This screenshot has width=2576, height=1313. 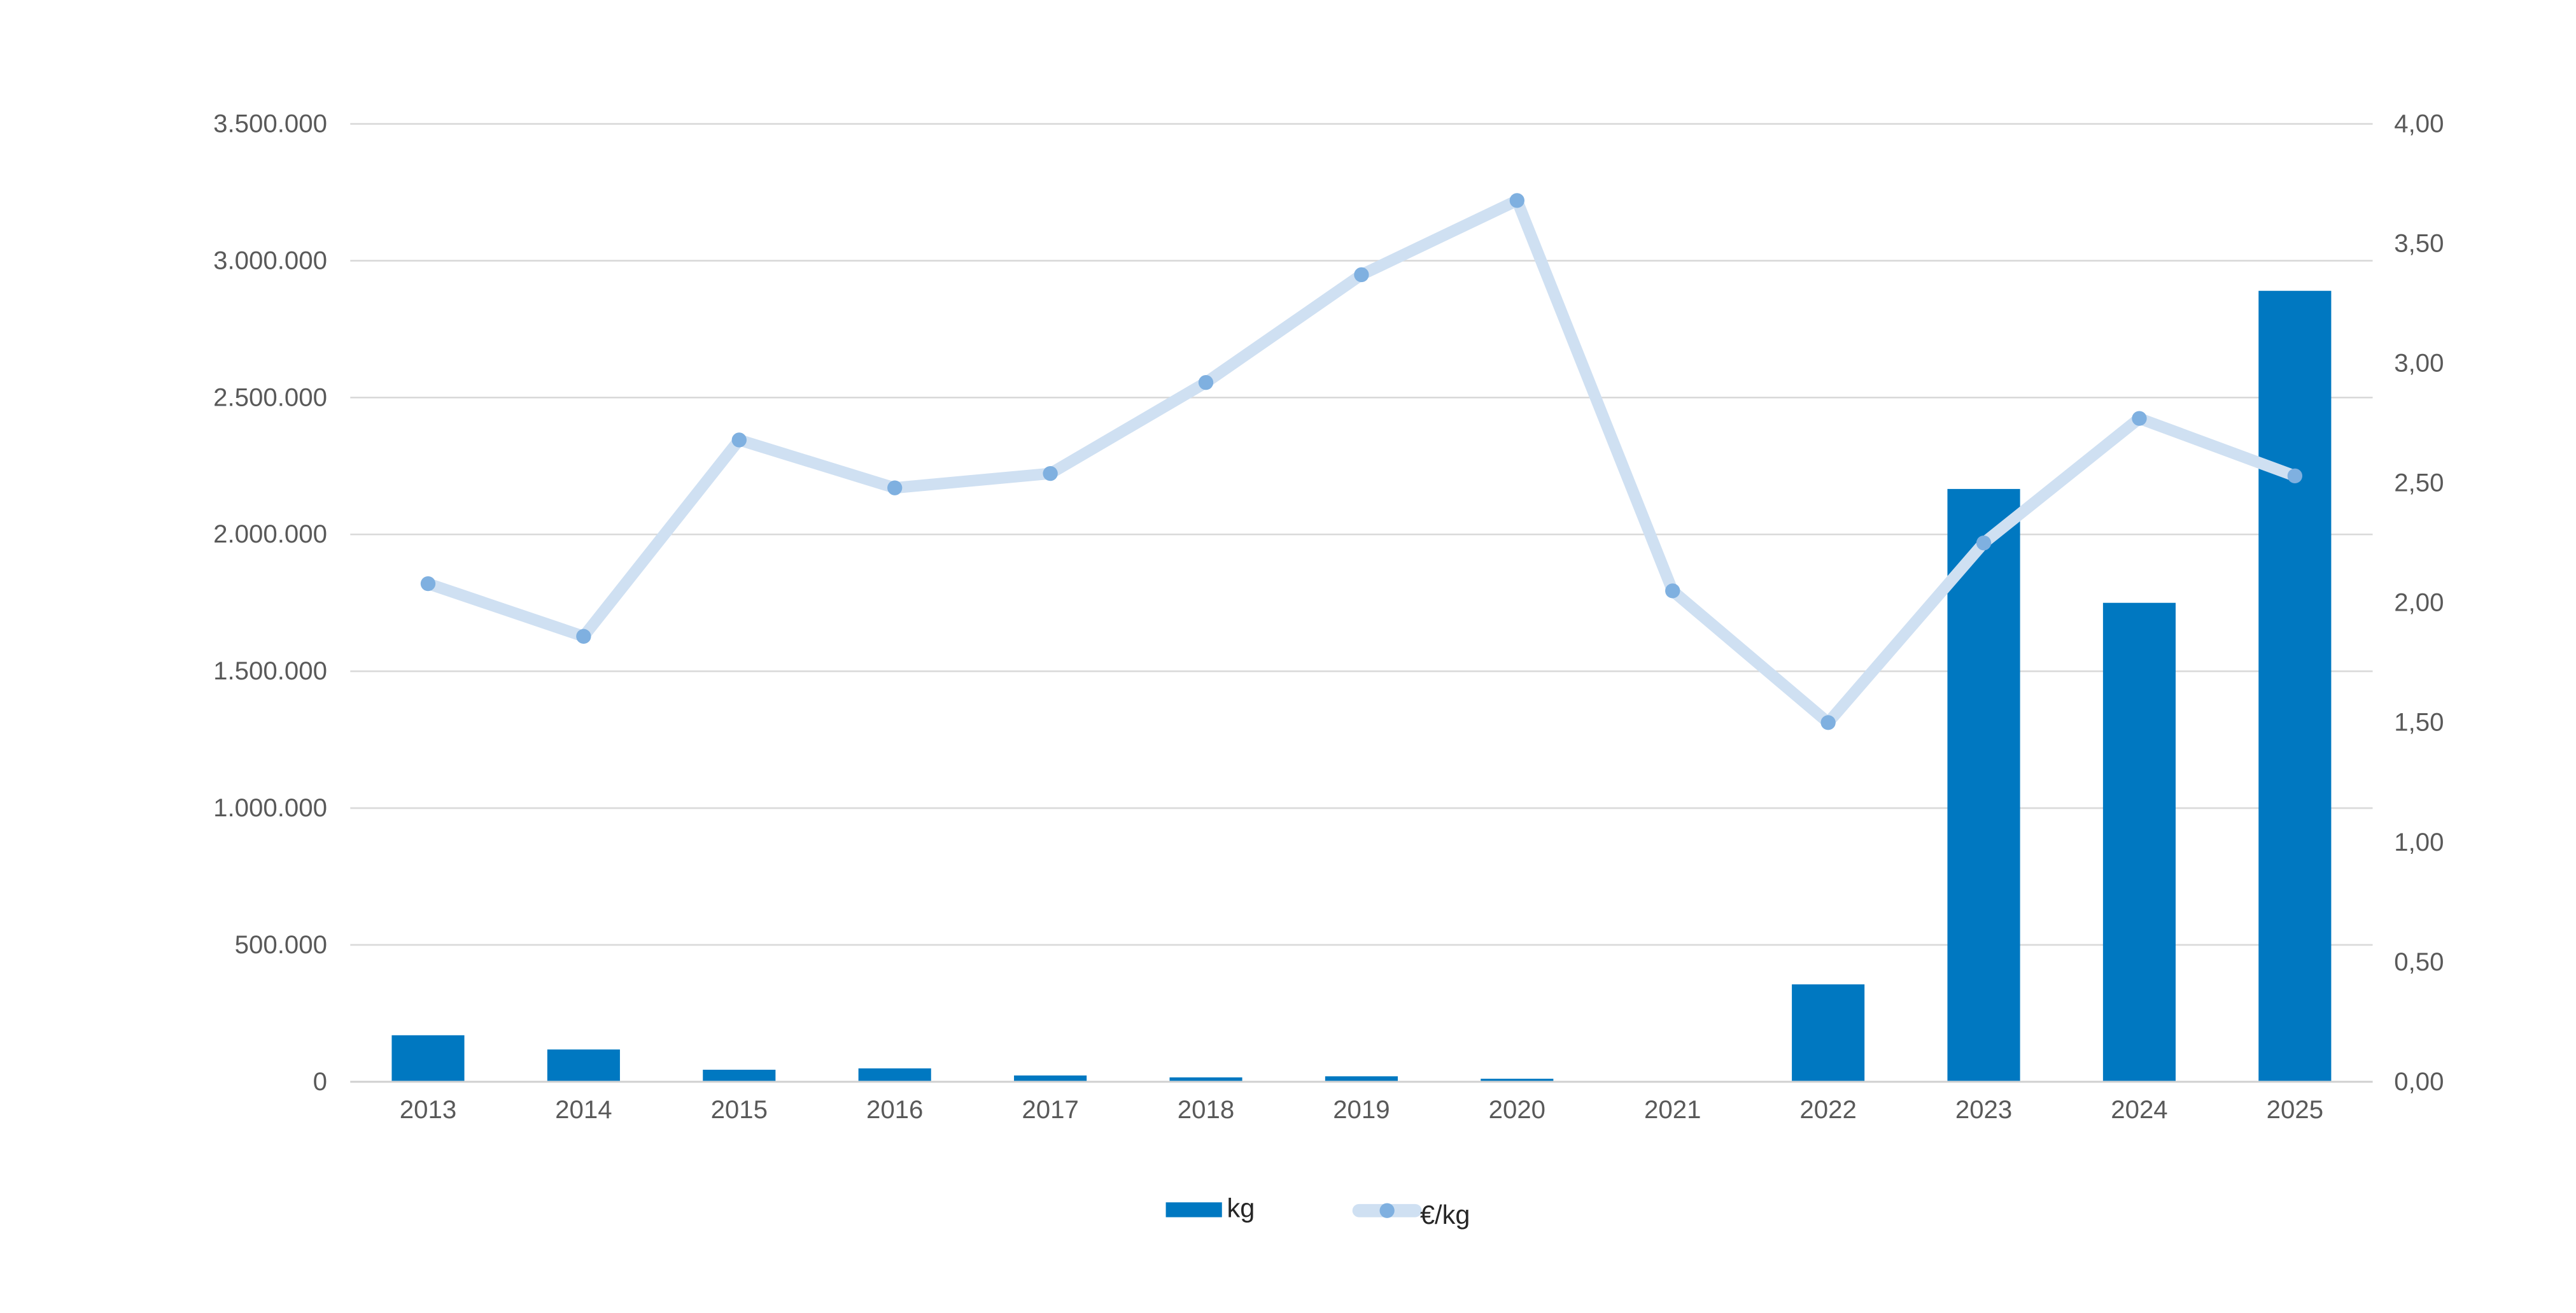 I want to click on x-tick-label: 2021, so click(x=1673, y=1109).